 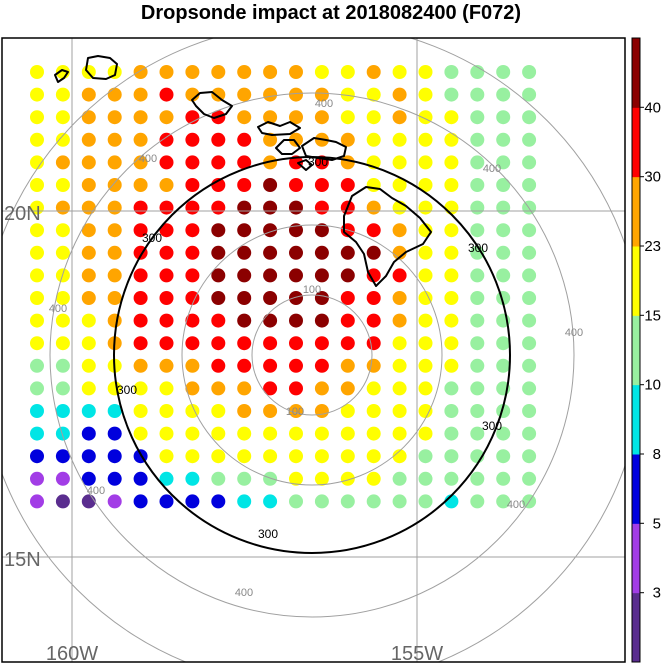 I want to click on colorbar-tick-label: 23, so click(x=652, y=246).